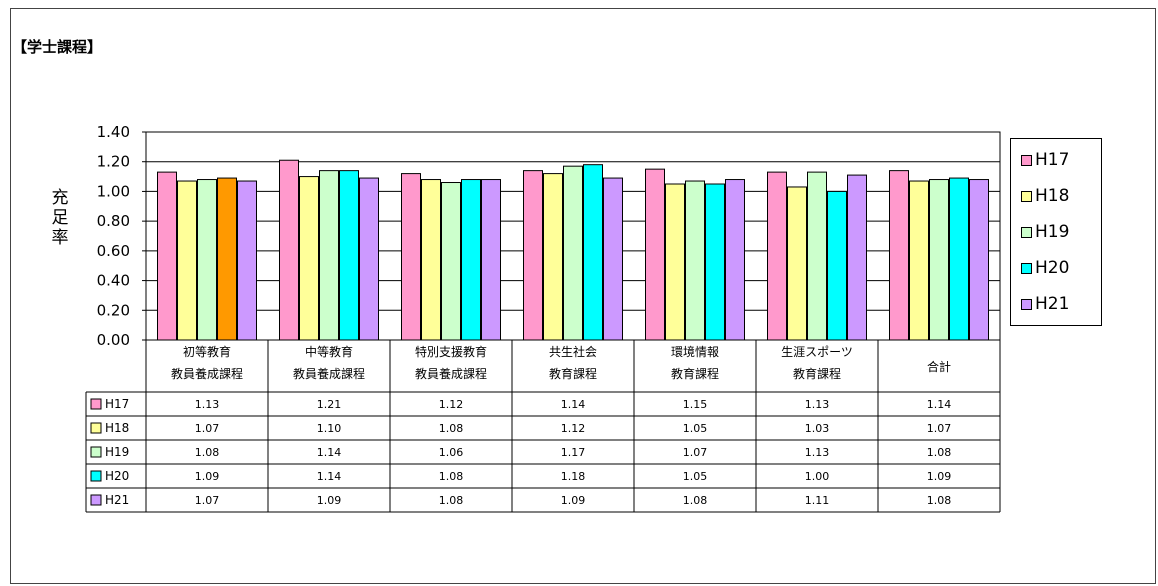 Image resolution: width=1158 pixels, height=586 pixels. Describe the element at coordinates (329, 428) in the screenshot. I see `data-label-h18: 1.10` at that location.